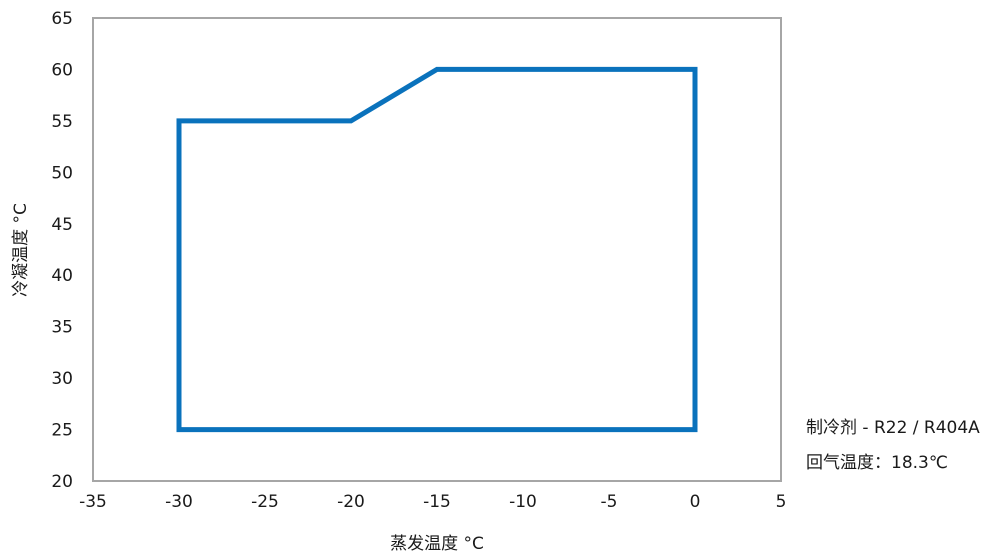 This screenshot has width=1000, height=555. What do you see at coordinates (695, 502) in the screenshot?
I see `x-tick-label: 0` at bounding box center [695, 502].